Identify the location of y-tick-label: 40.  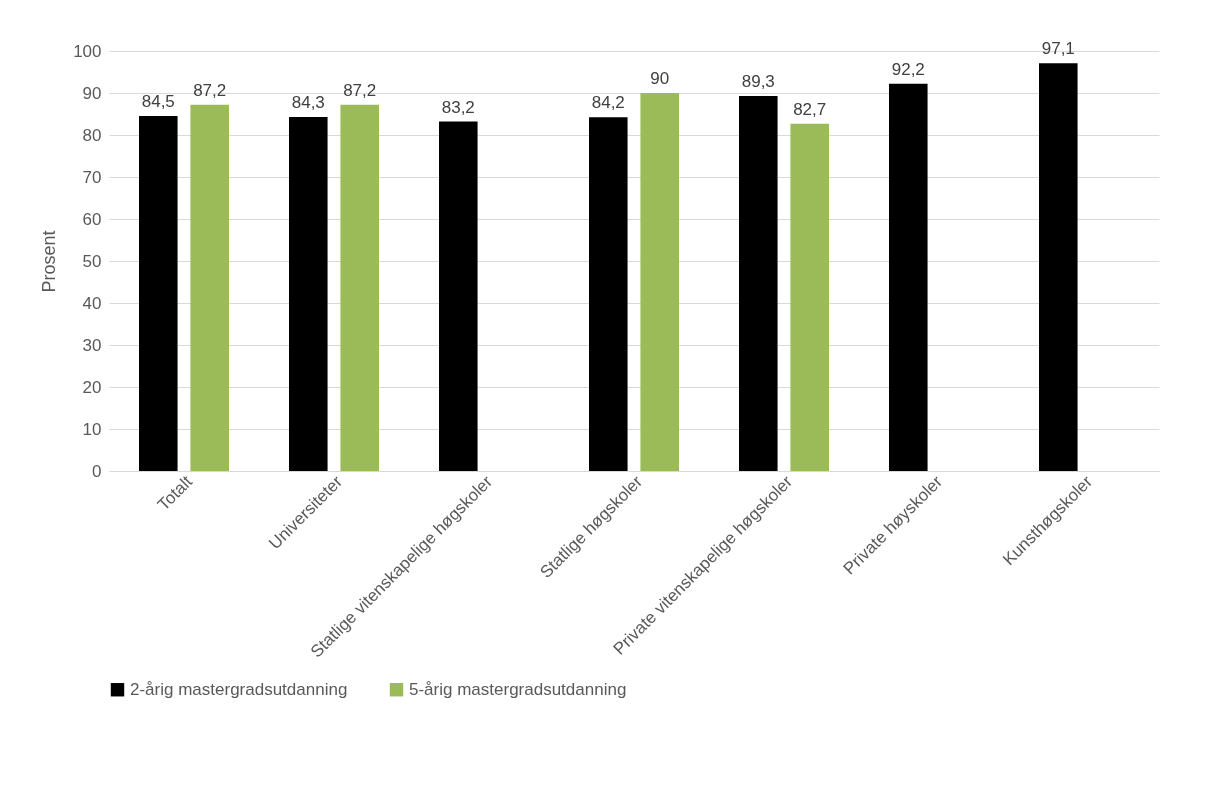
(92, 303).